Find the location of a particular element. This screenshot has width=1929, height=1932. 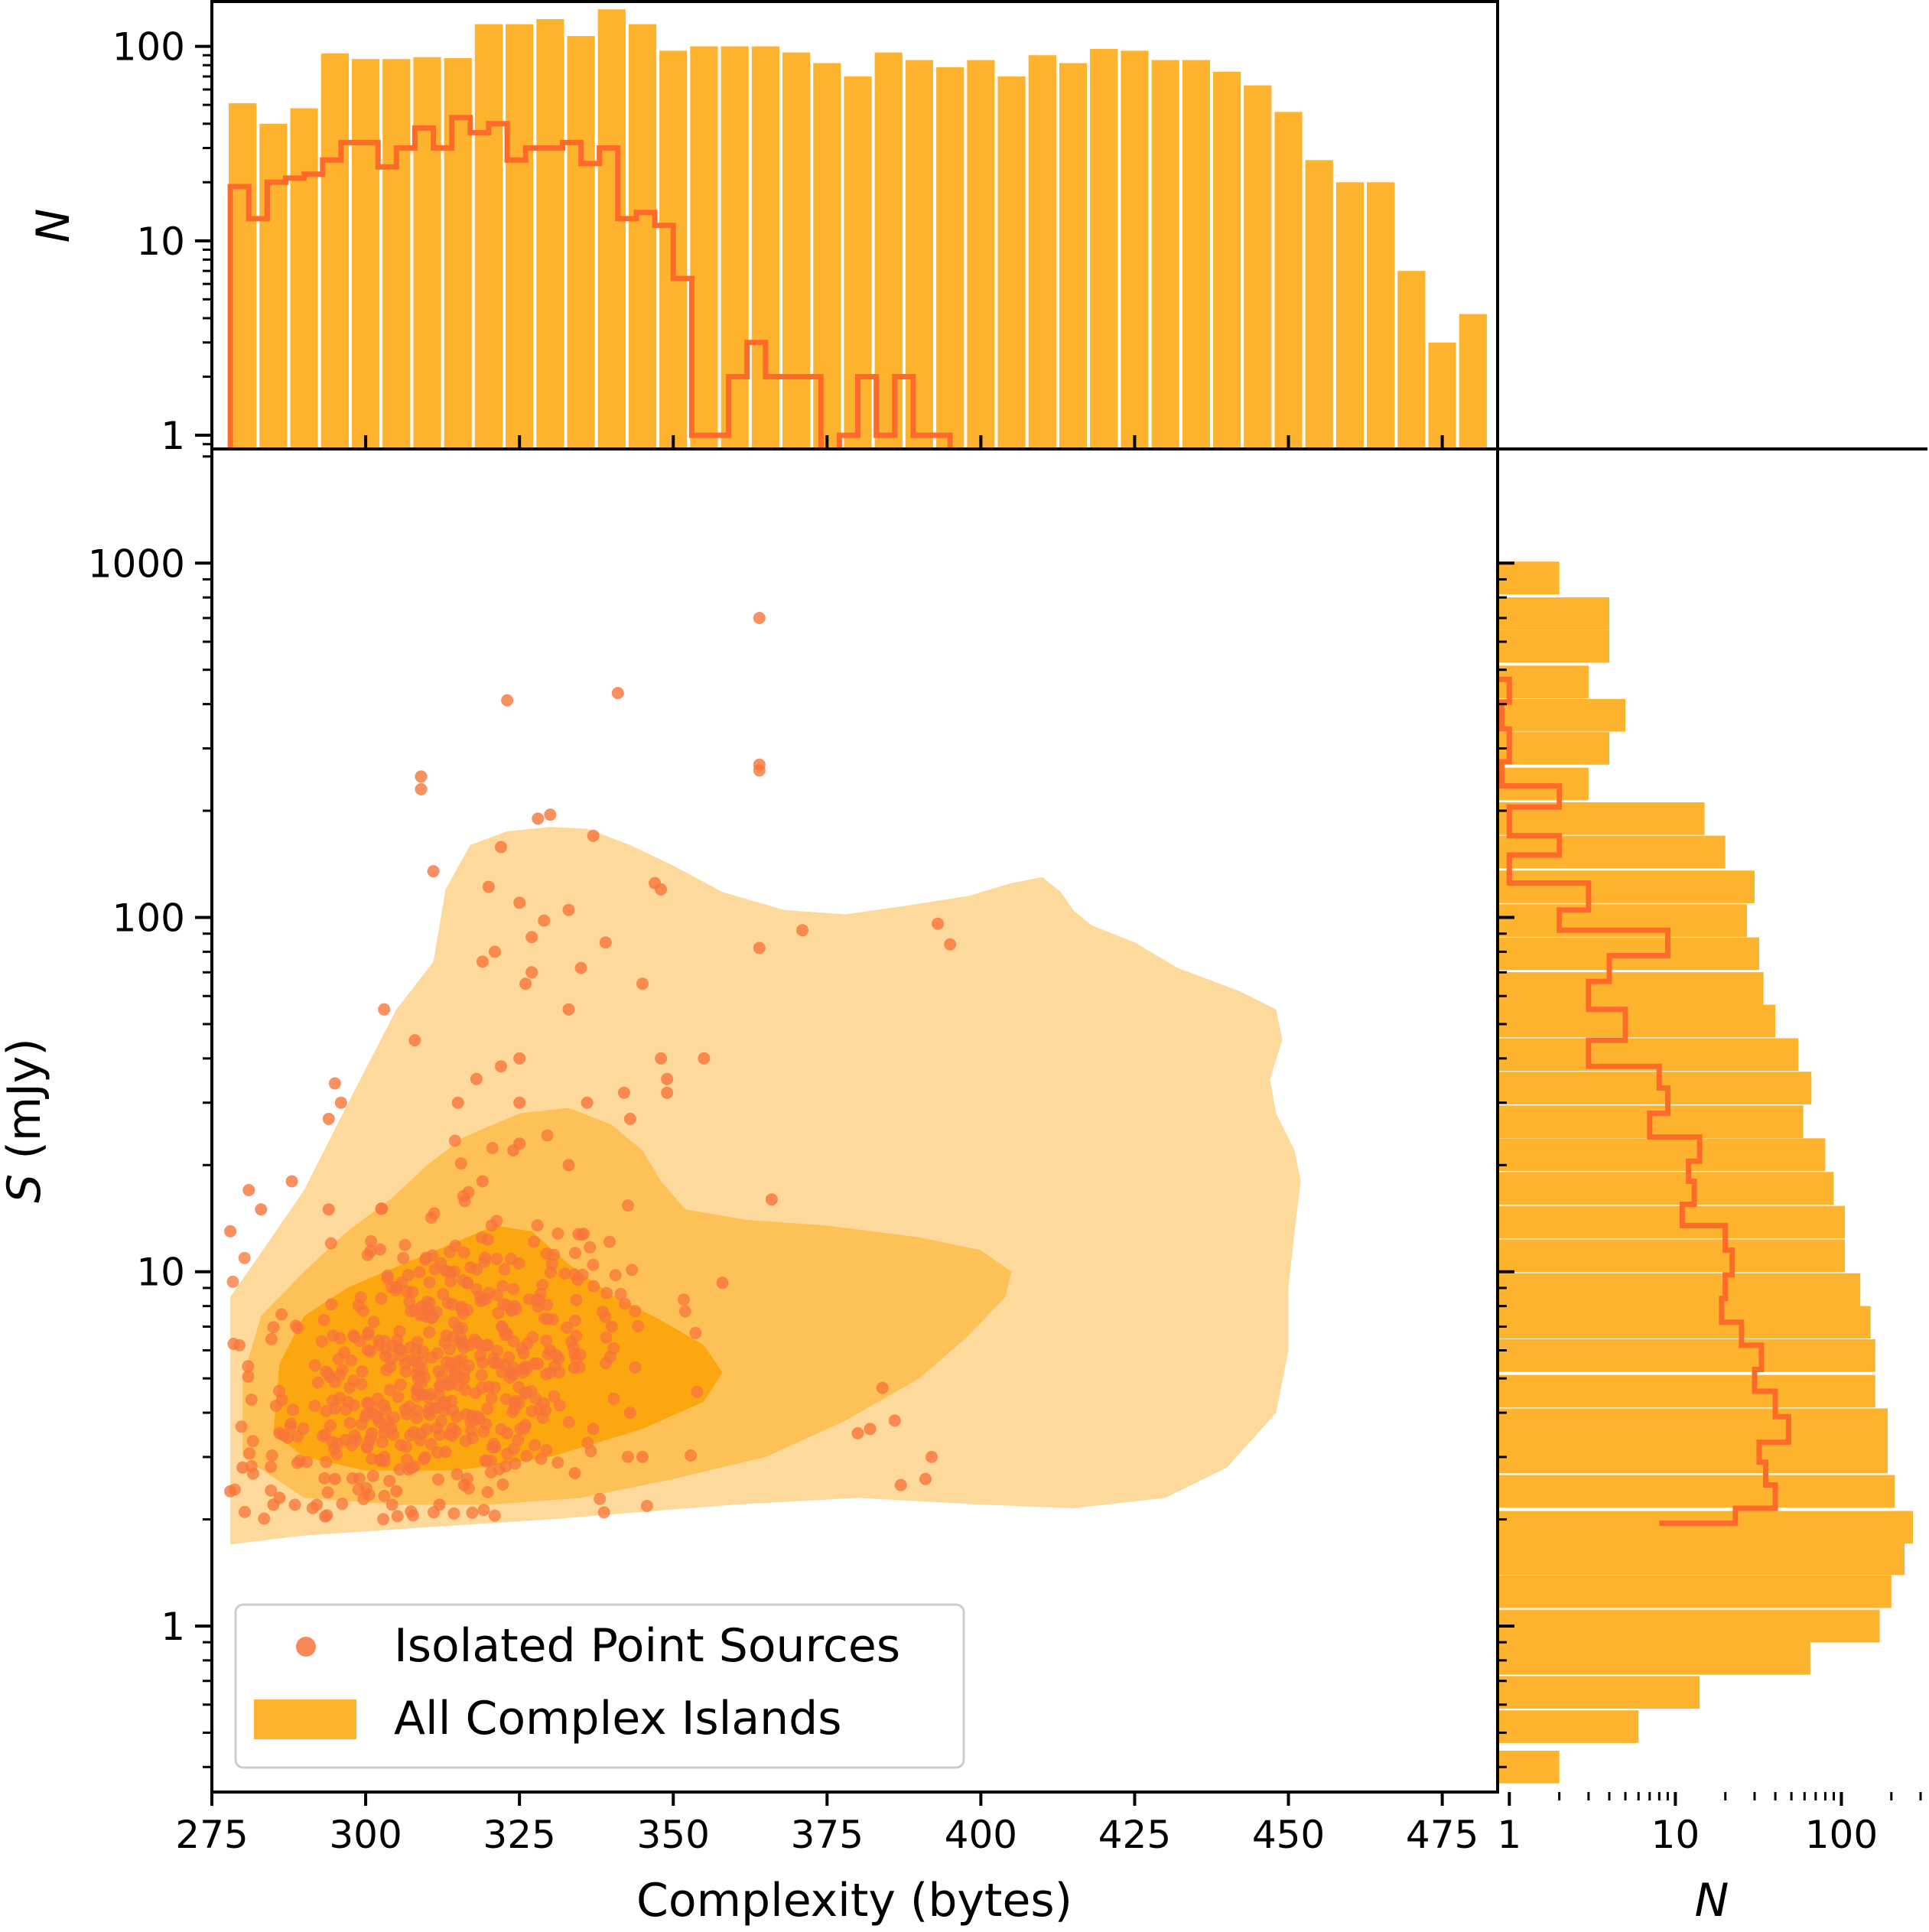

main-x-tick-label: 475 is located at coordinates (1442, 1835).